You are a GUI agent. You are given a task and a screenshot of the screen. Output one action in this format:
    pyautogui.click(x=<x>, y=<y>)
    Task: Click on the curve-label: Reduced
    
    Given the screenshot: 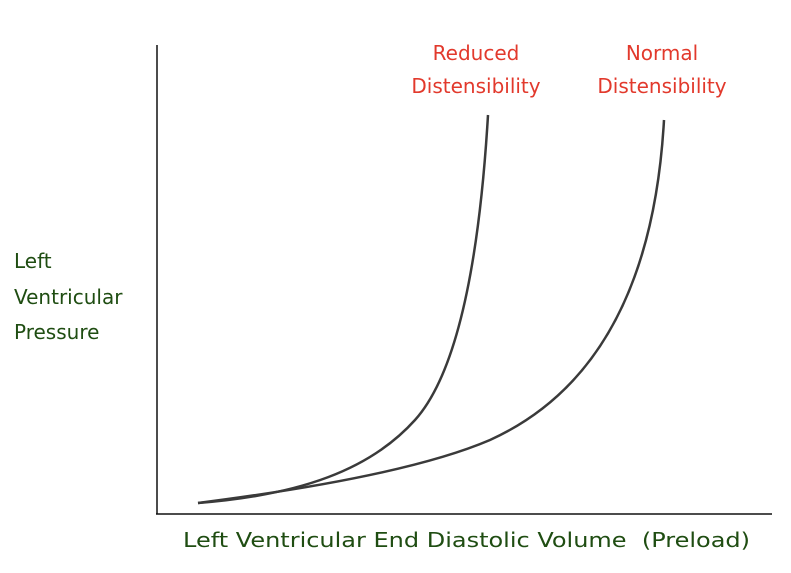 What is the action you would take?
    pyautogui.click(x=476, y=53)
    